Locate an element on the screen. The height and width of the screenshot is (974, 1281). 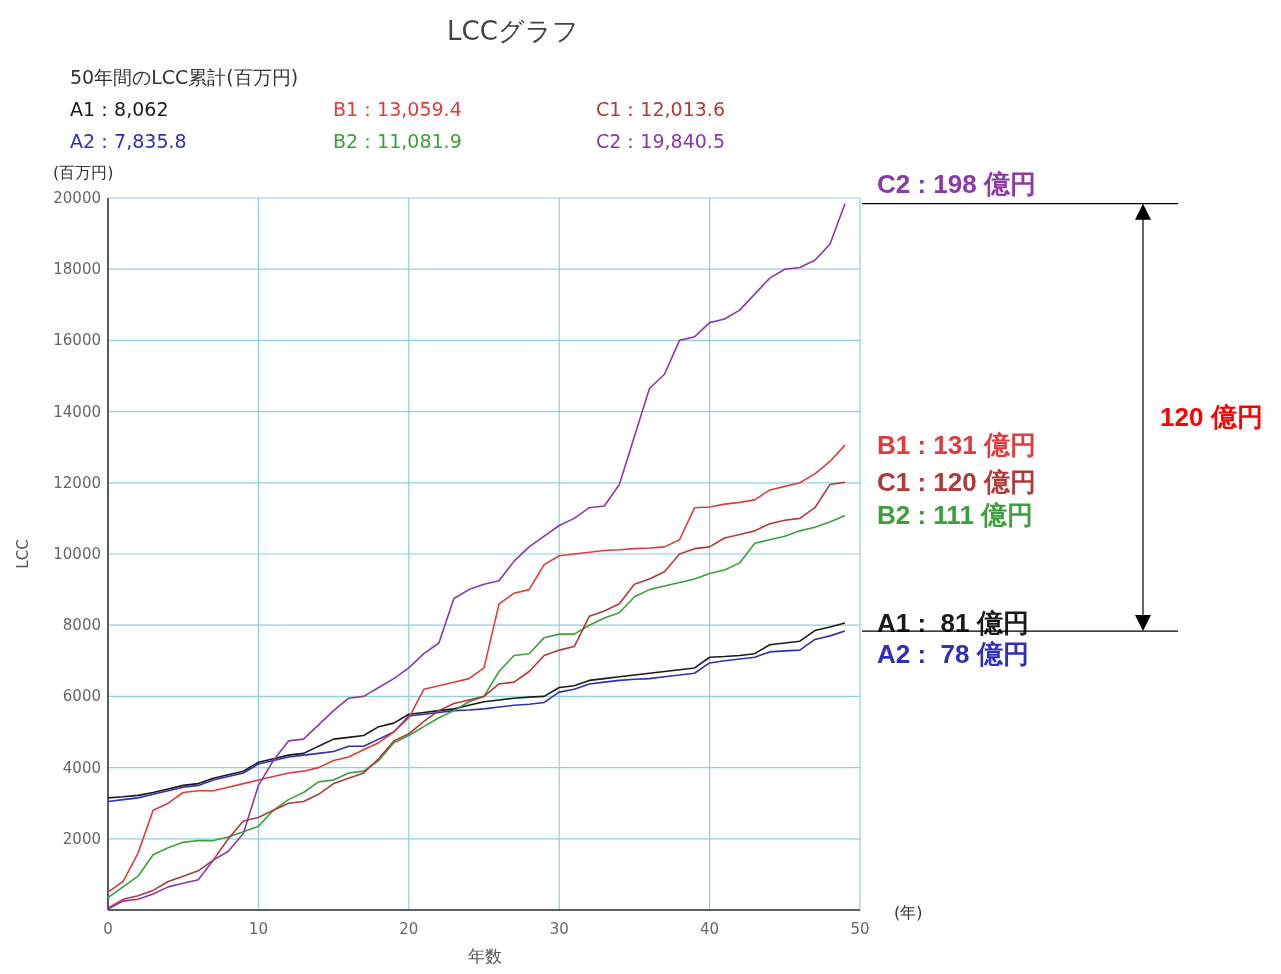
text: C1：12,013.6 is located at coordinates (660, 109).